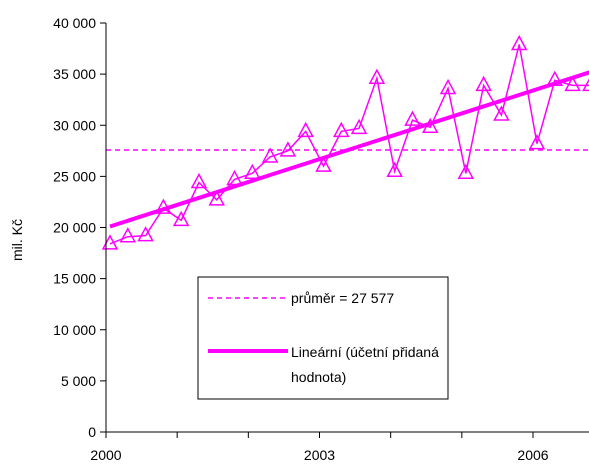 The height and width of the screenshot is (471, 589). What do you see at coordinates (92, 432) in the screenshot?
I see `y-tick-label: 0` at bounding box center [92, 432].